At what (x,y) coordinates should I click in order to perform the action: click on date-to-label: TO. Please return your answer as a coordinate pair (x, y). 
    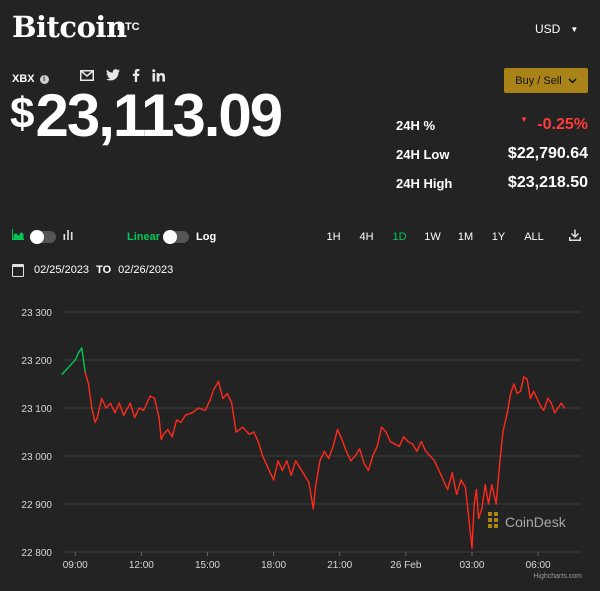
    Looking at the image, I should click on (104, 270).